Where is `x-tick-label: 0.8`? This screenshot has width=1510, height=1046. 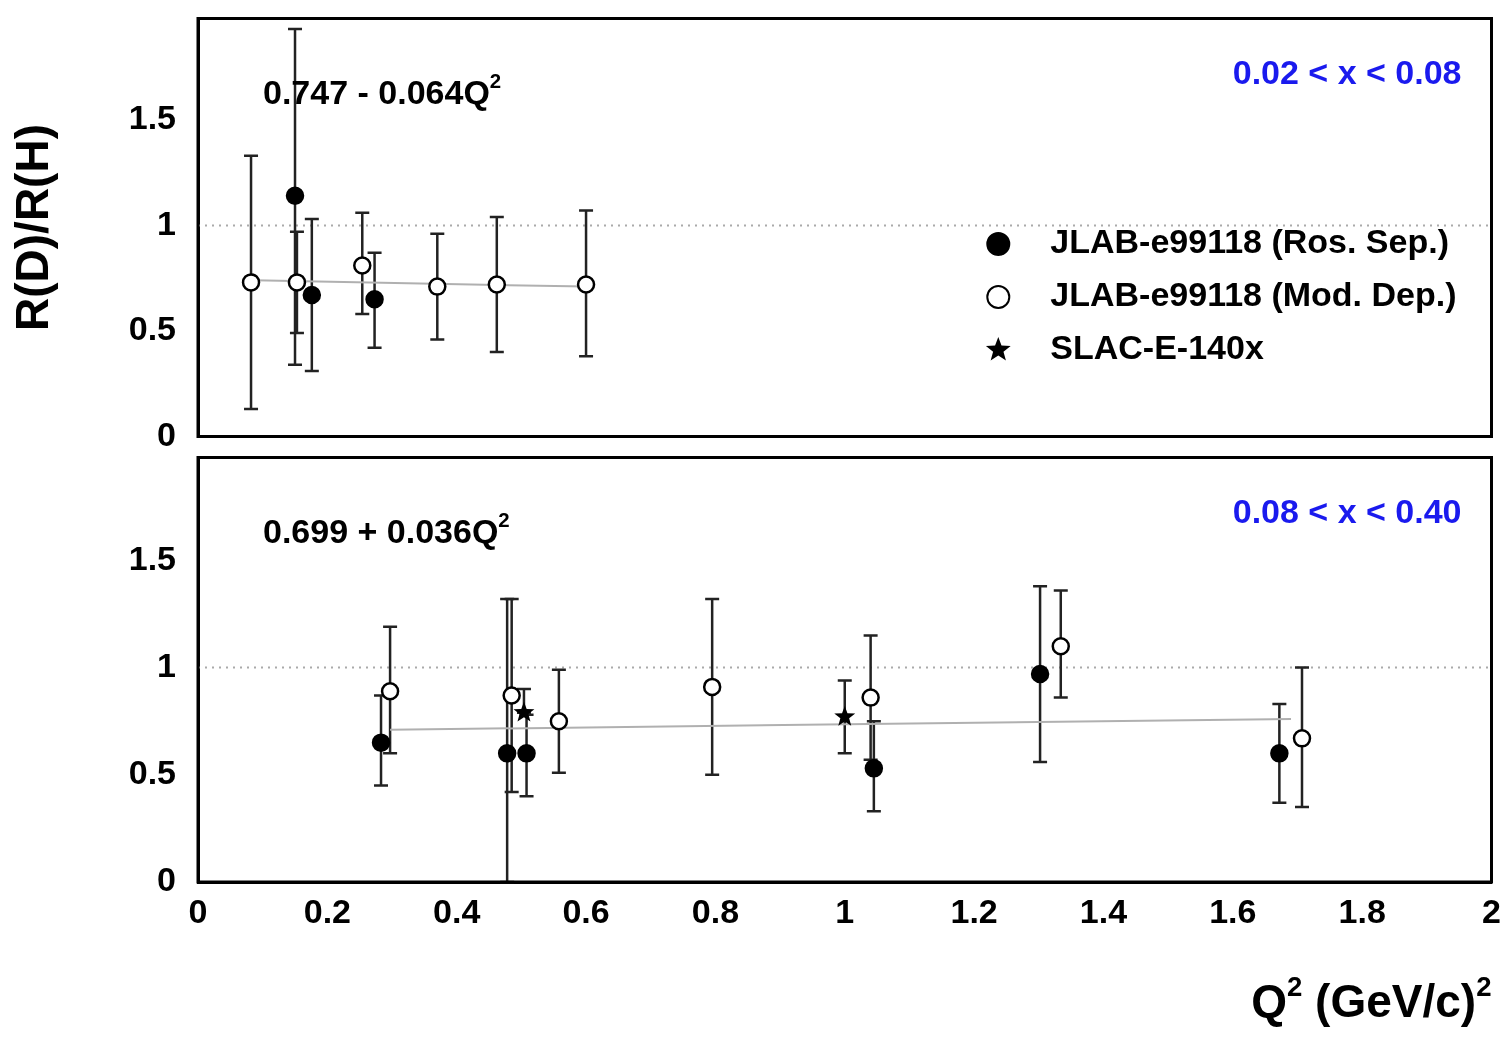
x-tick-label: 0.8 is located at coordinates (715, 910).